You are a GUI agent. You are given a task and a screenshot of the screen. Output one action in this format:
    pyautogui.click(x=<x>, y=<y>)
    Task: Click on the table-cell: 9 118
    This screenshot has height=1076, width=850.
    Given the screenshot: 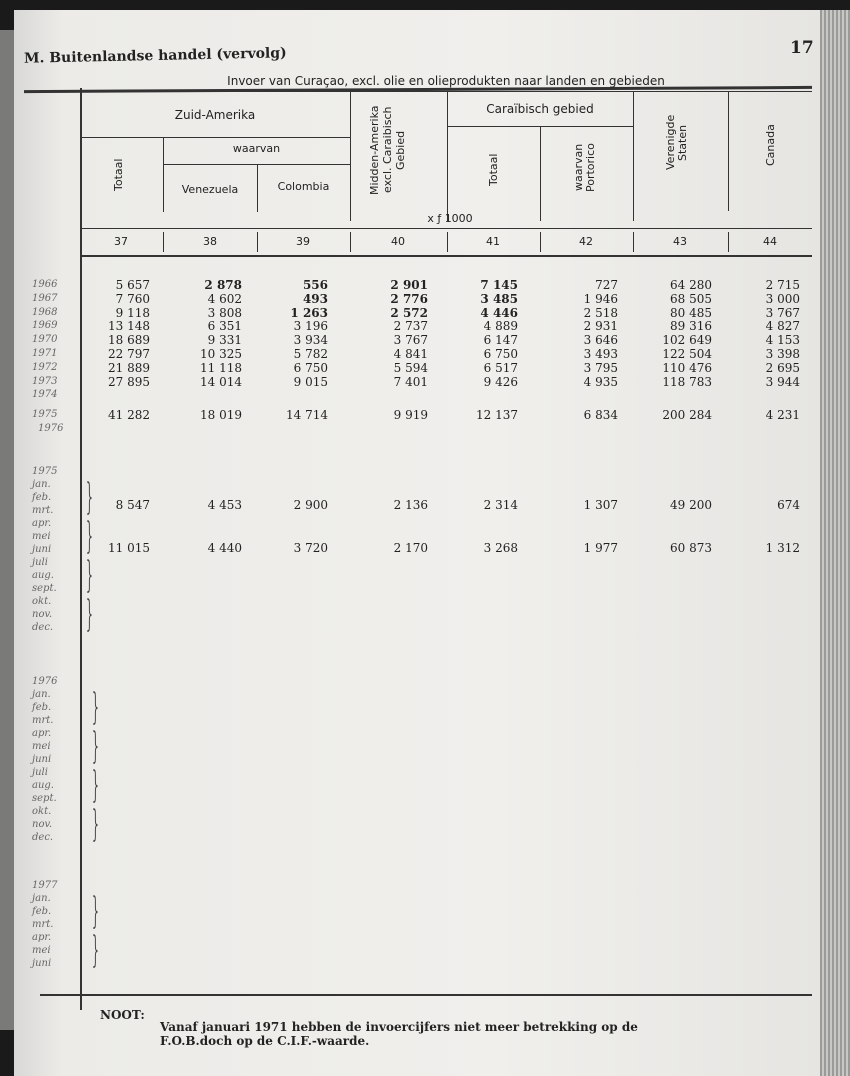 What is the action you would take?
    pyautogui.click(x=132, y=312)
    